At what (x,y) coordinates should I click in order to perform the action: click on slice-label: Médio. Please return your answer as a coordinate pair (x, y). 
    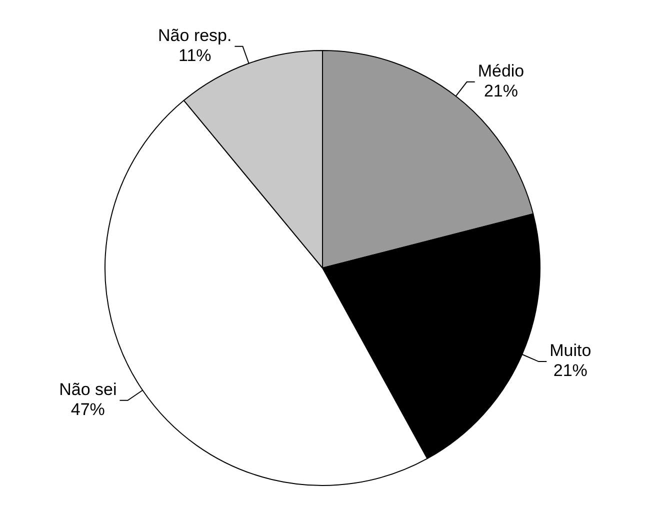
    Looking at the image, I should click on (501, 71).